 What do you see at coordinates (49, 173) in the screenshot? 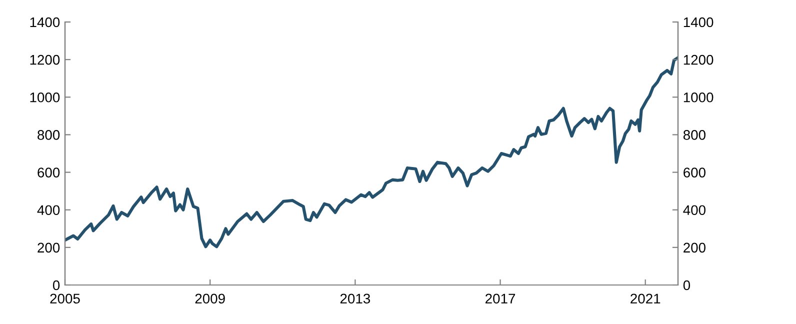
I see `y-tick-label: 600` at bounding box center [49, 173].